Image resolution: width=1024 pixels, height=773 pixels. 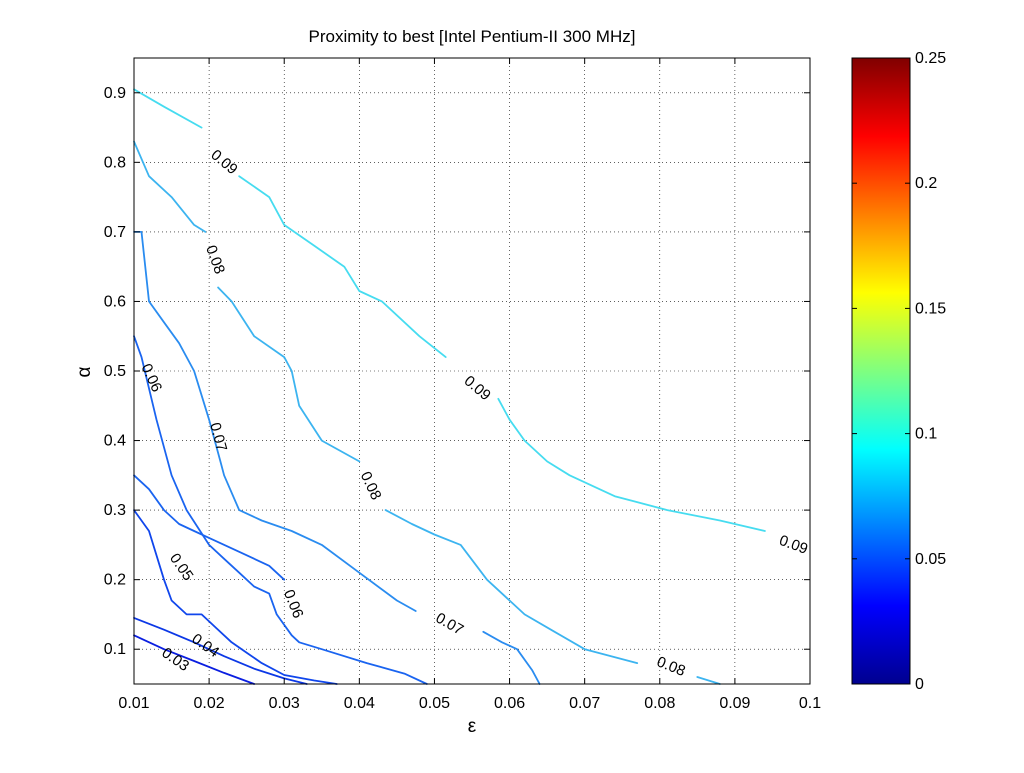 What do you see at coordinates (509, 703) in the screenshot?
I see `x-tick-label: 0.06` at bounding box center [509, 703].